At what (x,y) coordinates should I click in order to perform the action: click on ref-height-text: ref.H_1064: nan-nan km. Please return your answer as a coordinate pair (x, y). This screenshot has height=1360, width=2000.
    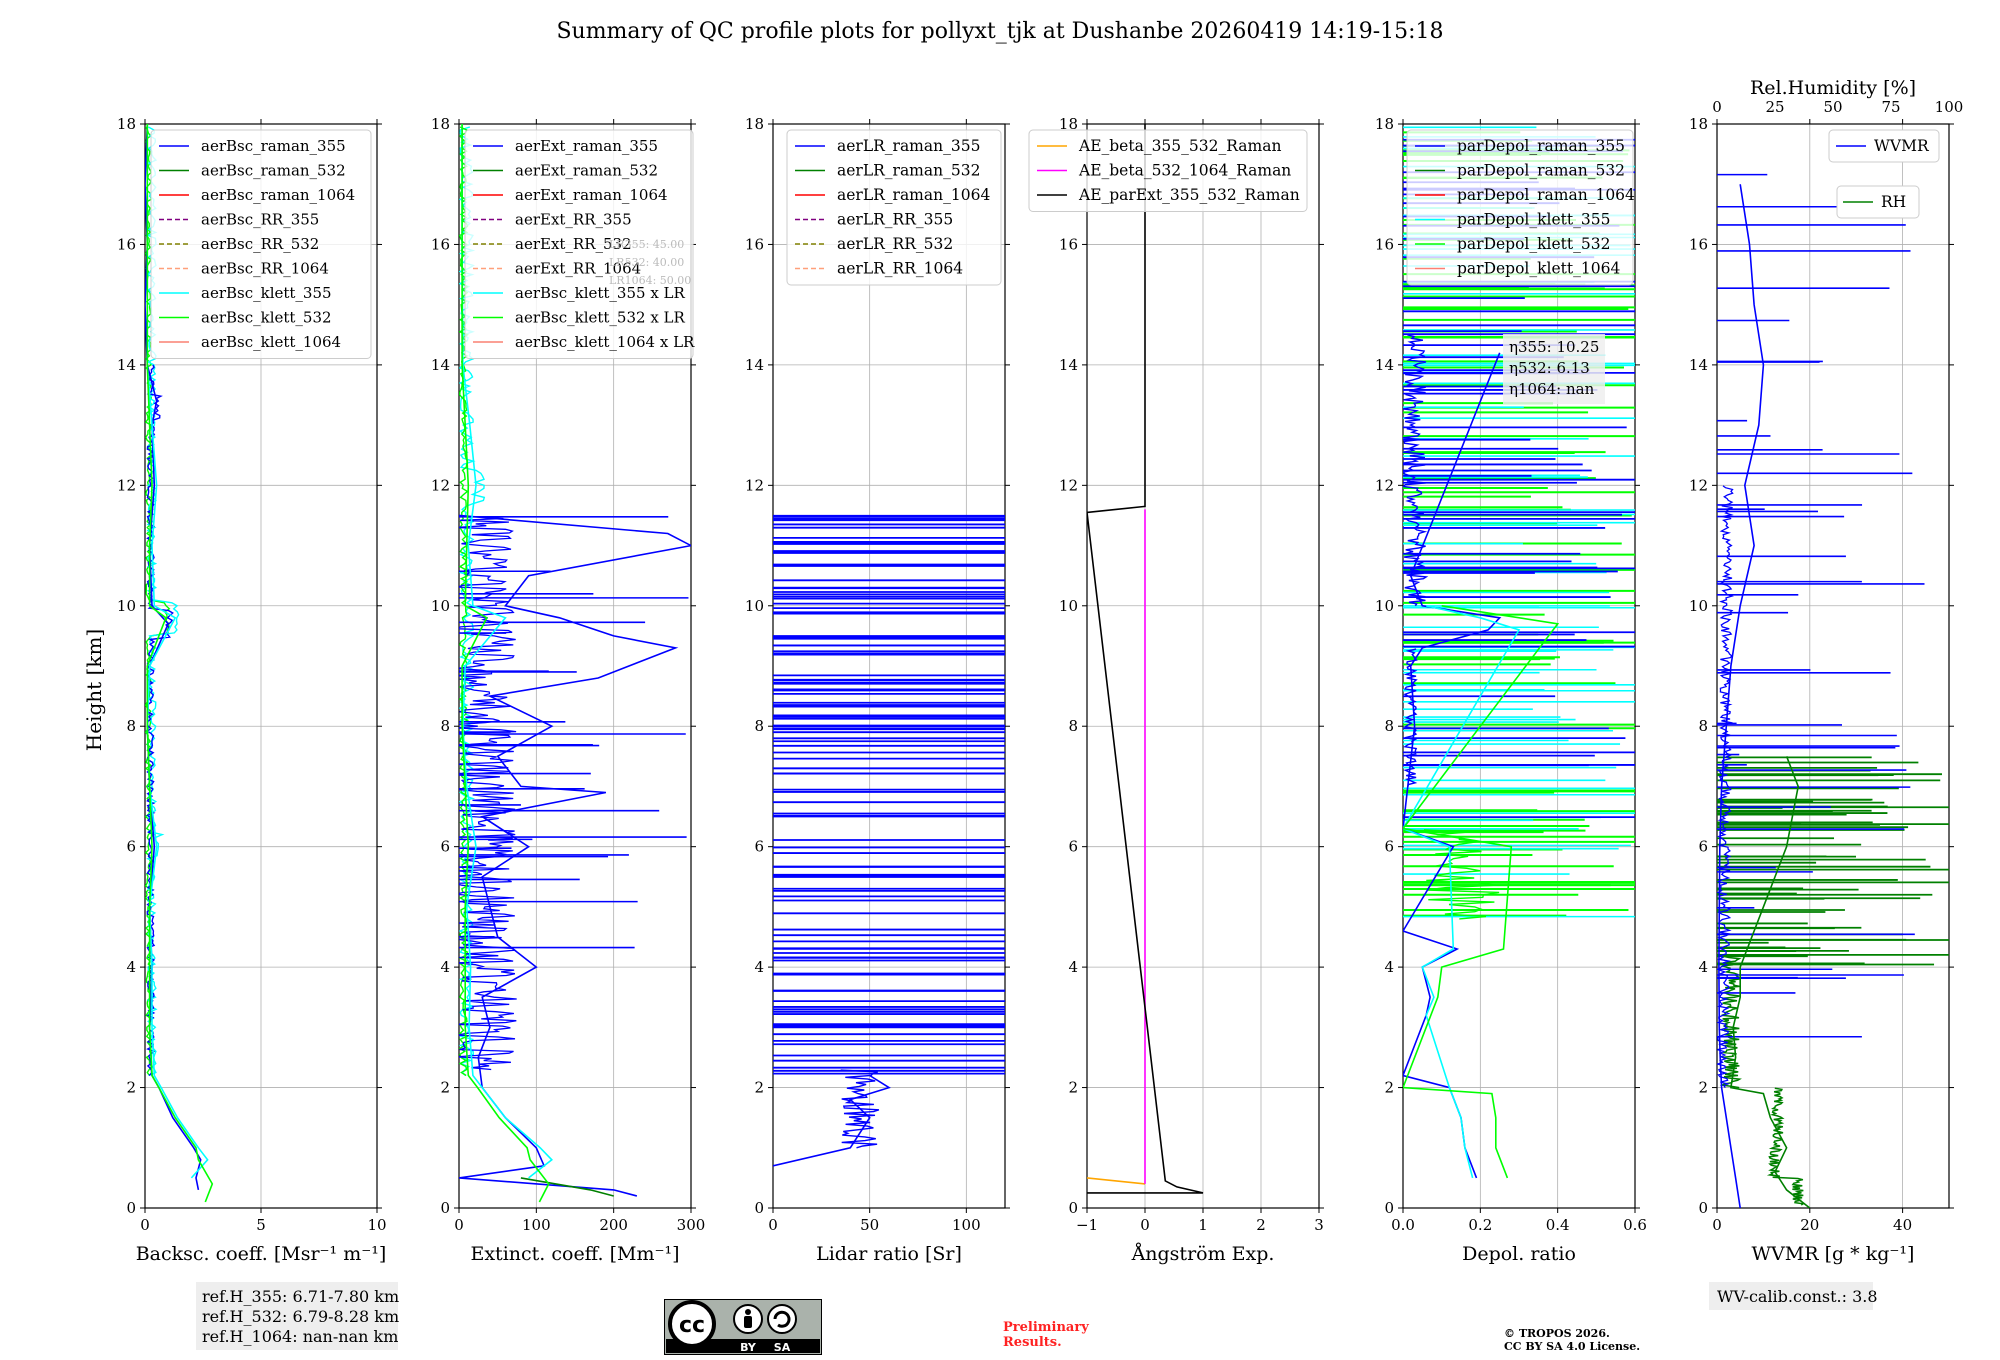
    Looking at the image, I should click on (300, 1336).